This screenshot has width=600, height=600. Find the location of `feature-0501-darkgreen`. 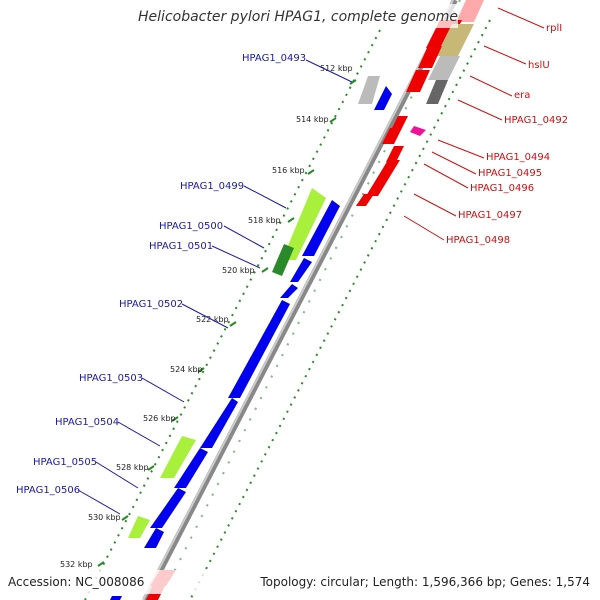

feature-0501-darkgreen is located at coordinates (283, 260).